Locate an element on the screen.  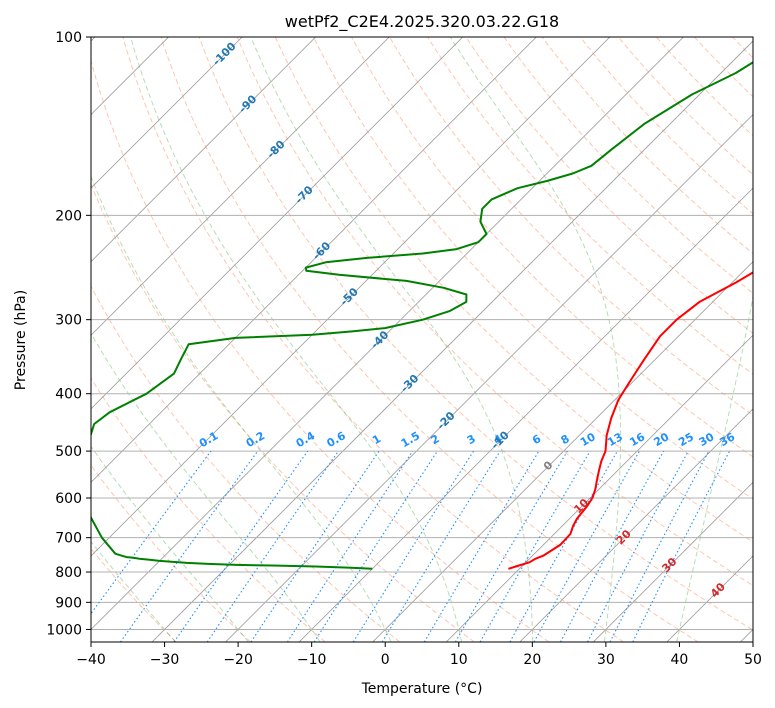
y-tick-label: 400 is located at coordinates (68, 395).